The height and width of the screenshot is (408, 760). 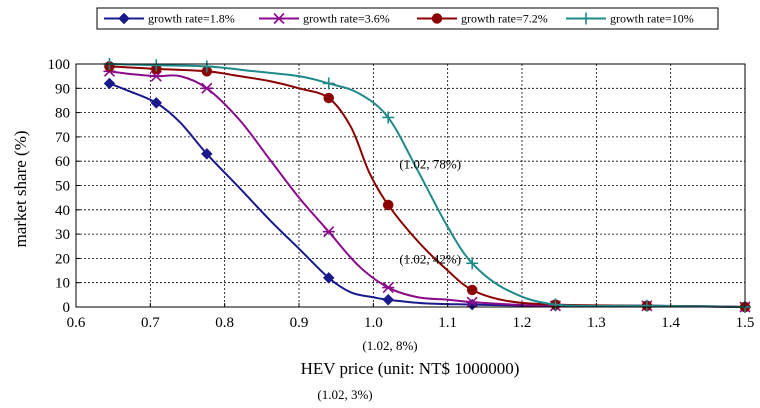 What do you see at coordinates (430, 163) in the screenshot?
I see `annotation-1-02-78: (1.02, 78%)` at bounding box center [430, 163].